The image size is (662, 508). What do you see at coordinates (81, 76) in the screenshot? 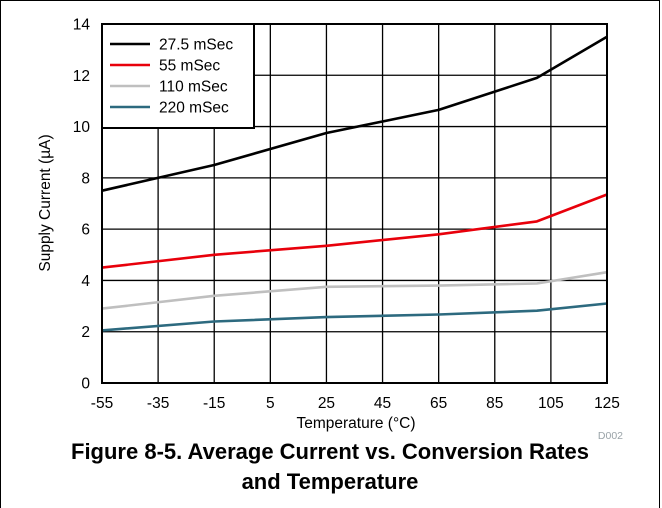
I see `y-tick-label: 12` at bounding box center [81, 76].